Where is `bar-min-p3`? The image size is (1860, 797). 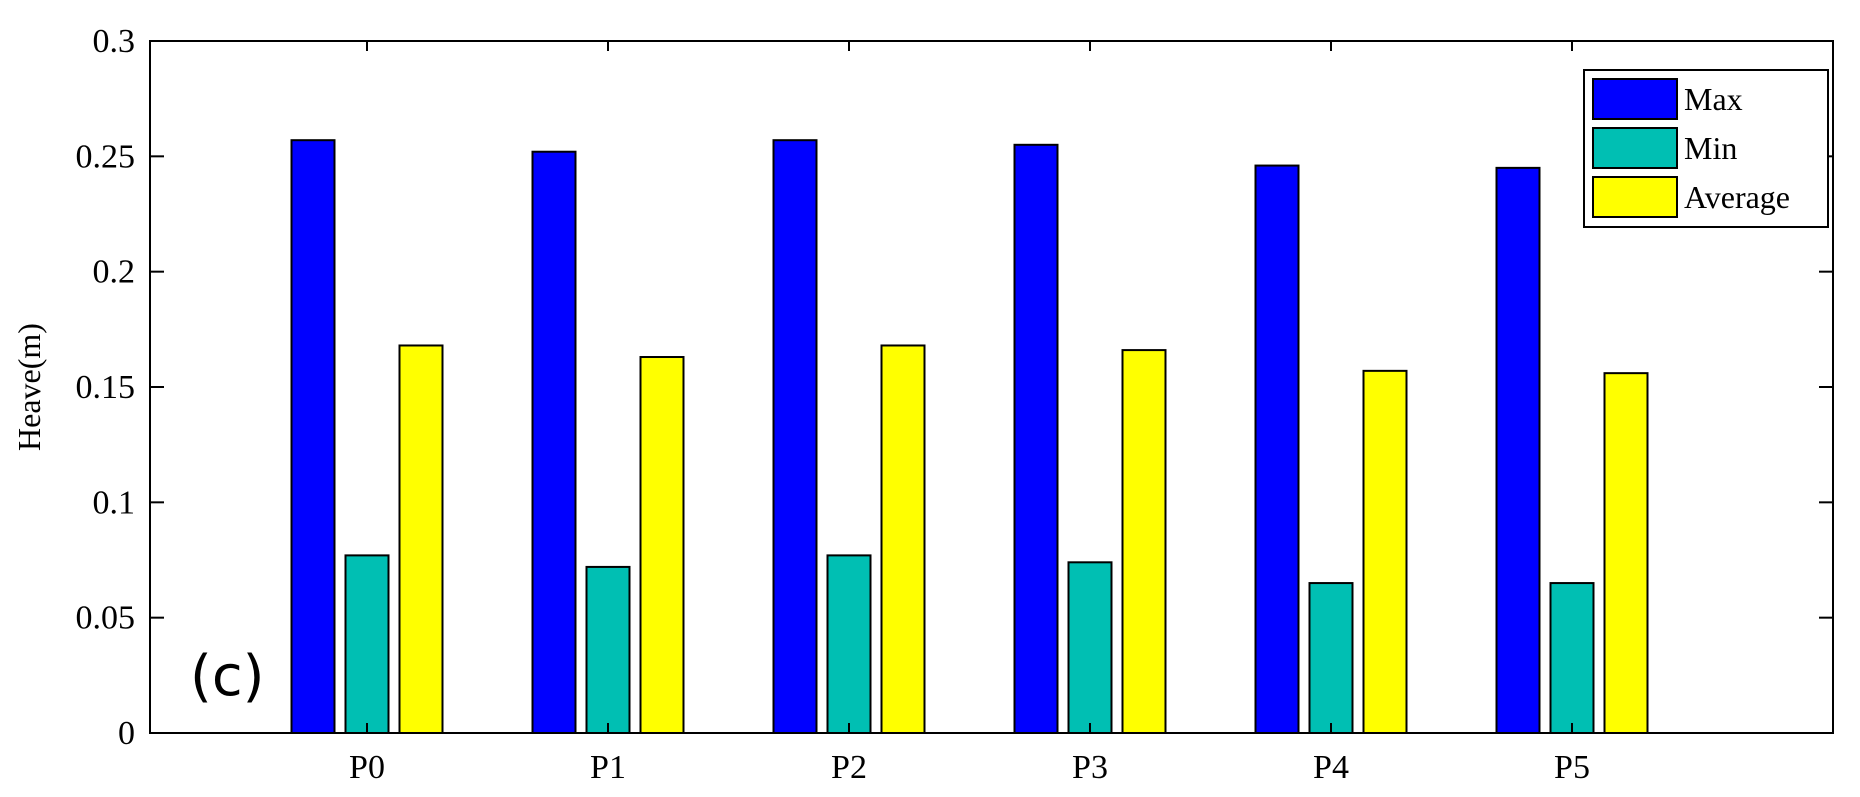 bar-min-p3 is located at coordinates (1090, 647).